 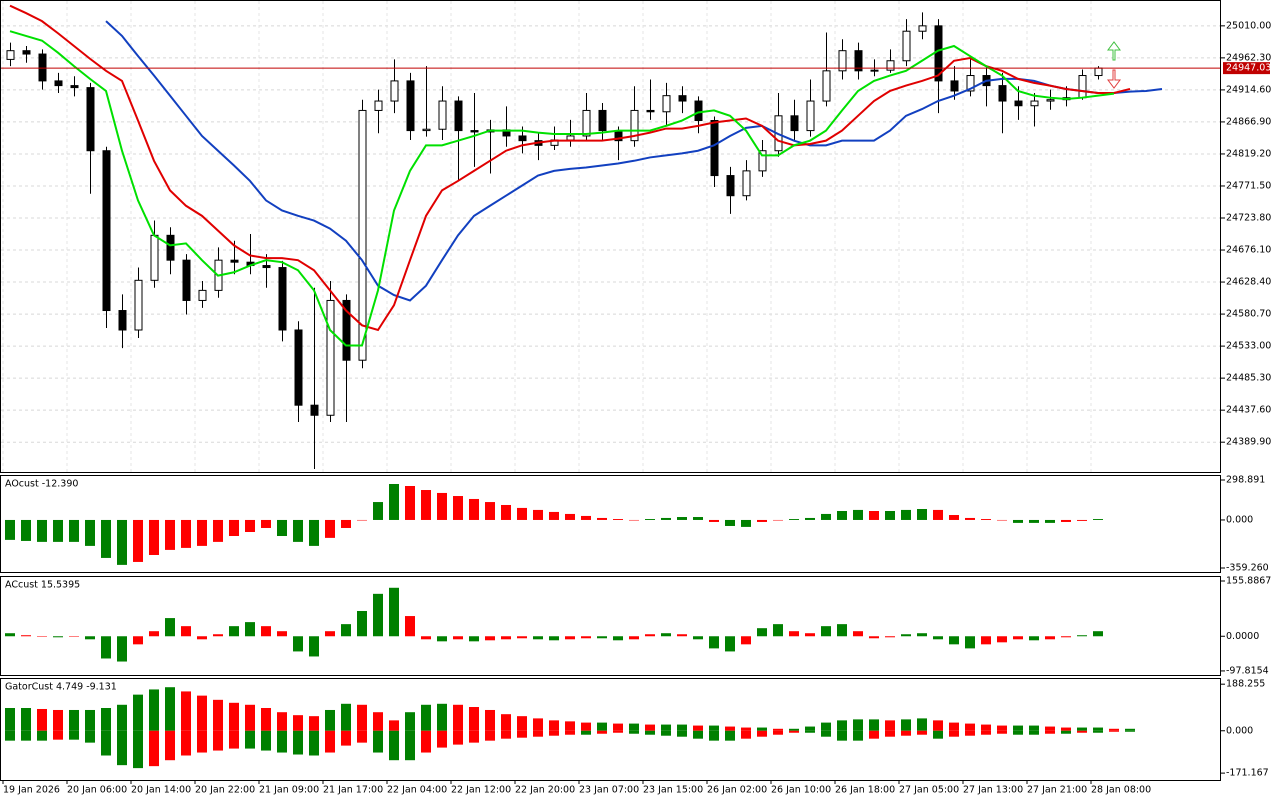 What do you see at coordinates (1239, 519) in the screenshot?
I see `y-tick-label: 0.000` at bounding box center [1239, 519].